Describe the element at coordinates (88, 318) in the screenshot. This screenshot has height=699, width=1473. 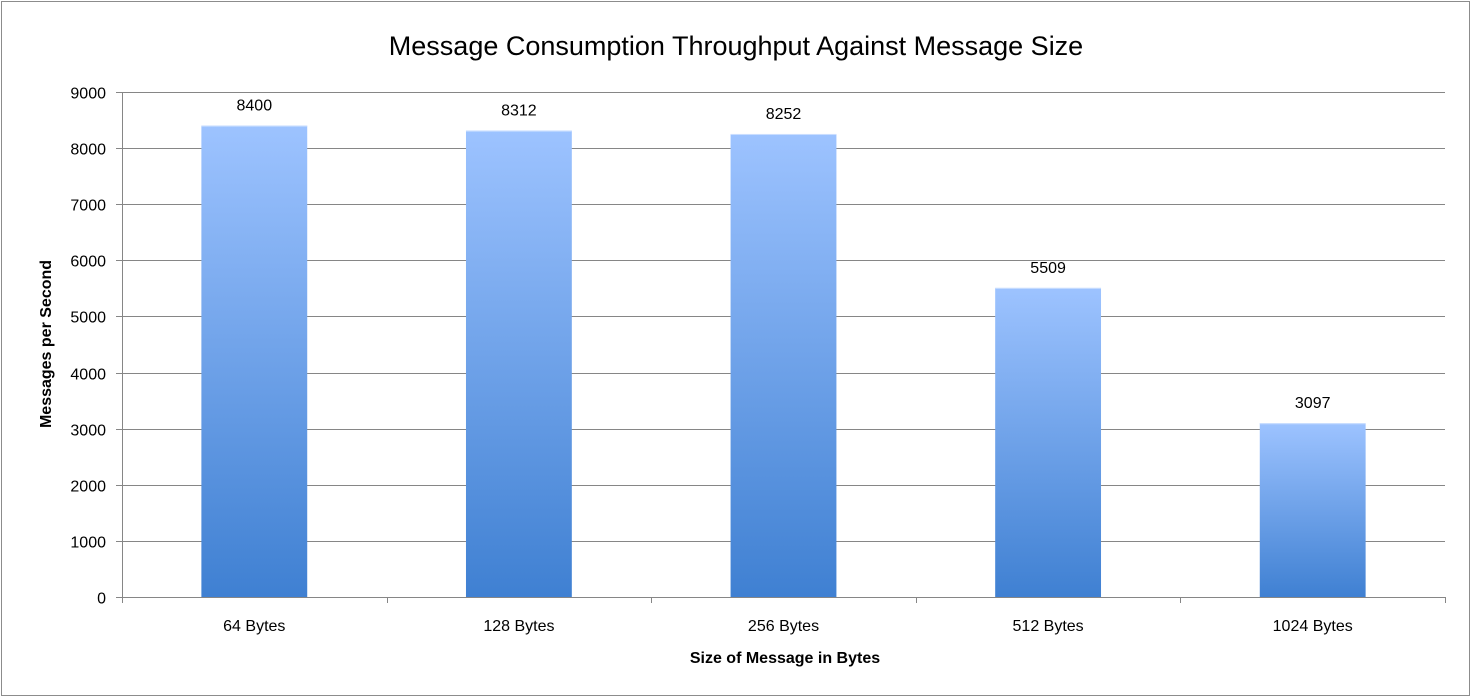
I see `y-tick-label: 5000` at that location.